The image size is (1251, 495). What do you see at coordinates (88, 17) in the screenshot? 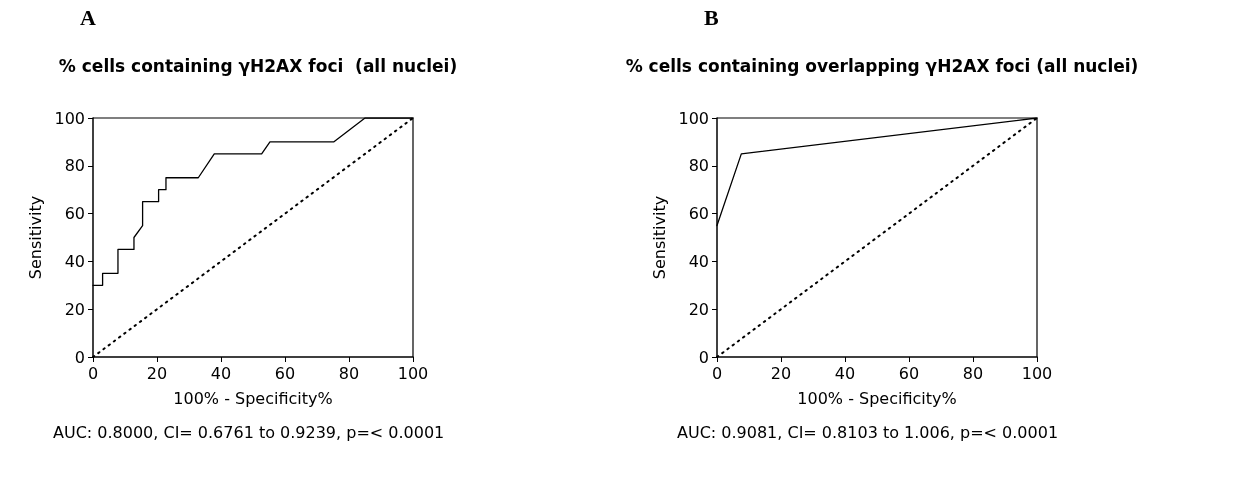
I see `text: A` at bounding box center [88, 17].